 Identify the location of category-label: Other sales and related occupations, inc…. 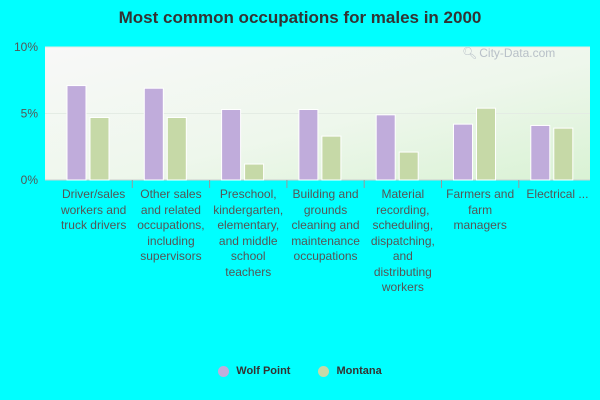
(171, 225).